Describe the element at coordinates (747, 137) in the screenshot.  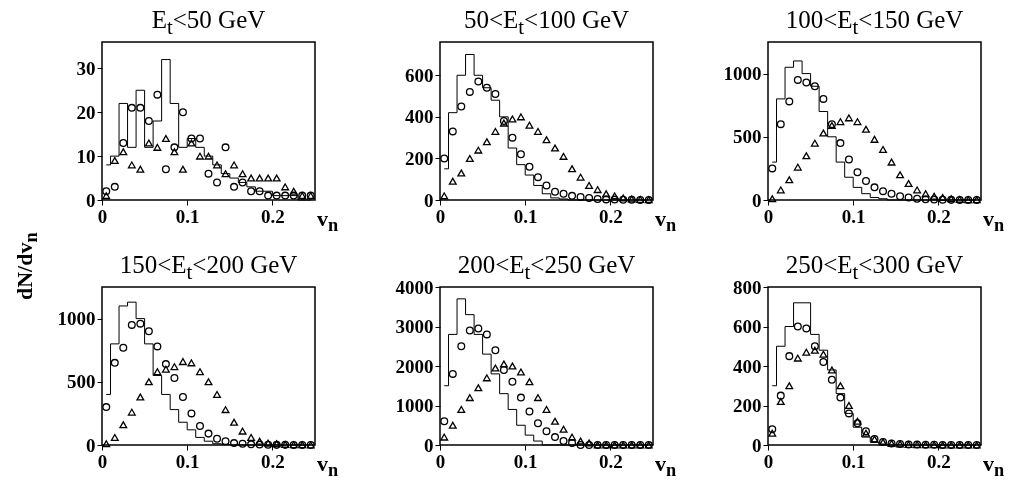
I see `y-tick-label: 500` at that location.